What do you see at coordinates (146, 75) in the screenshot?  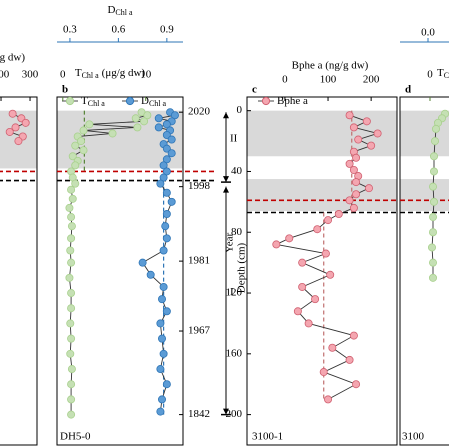 I see `x-tick-label: 10` at bounding box center [146, 75].